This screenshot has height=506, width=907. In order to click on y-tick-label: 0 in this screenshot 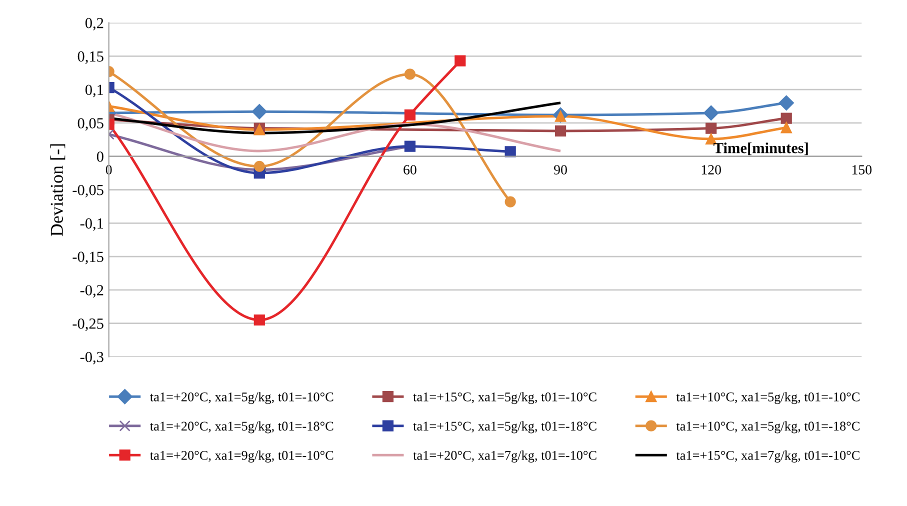, I will do `click(100, 156)`.